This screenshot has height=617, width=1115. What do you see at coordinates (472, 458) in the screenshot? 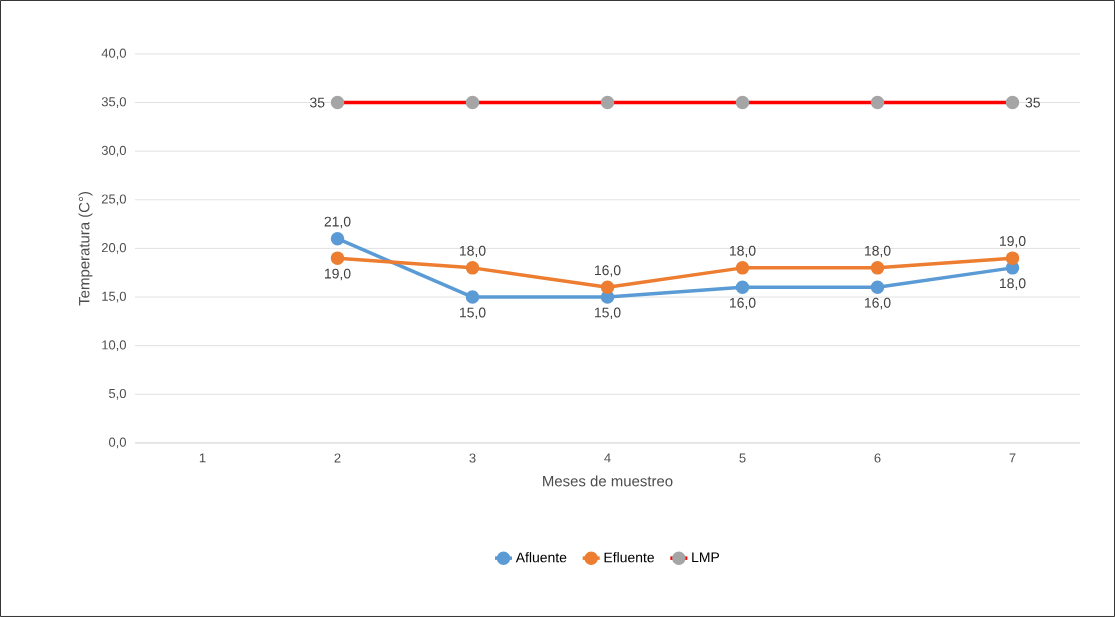
I see `x-tick-label: 3` at bounding box center [472, 458].